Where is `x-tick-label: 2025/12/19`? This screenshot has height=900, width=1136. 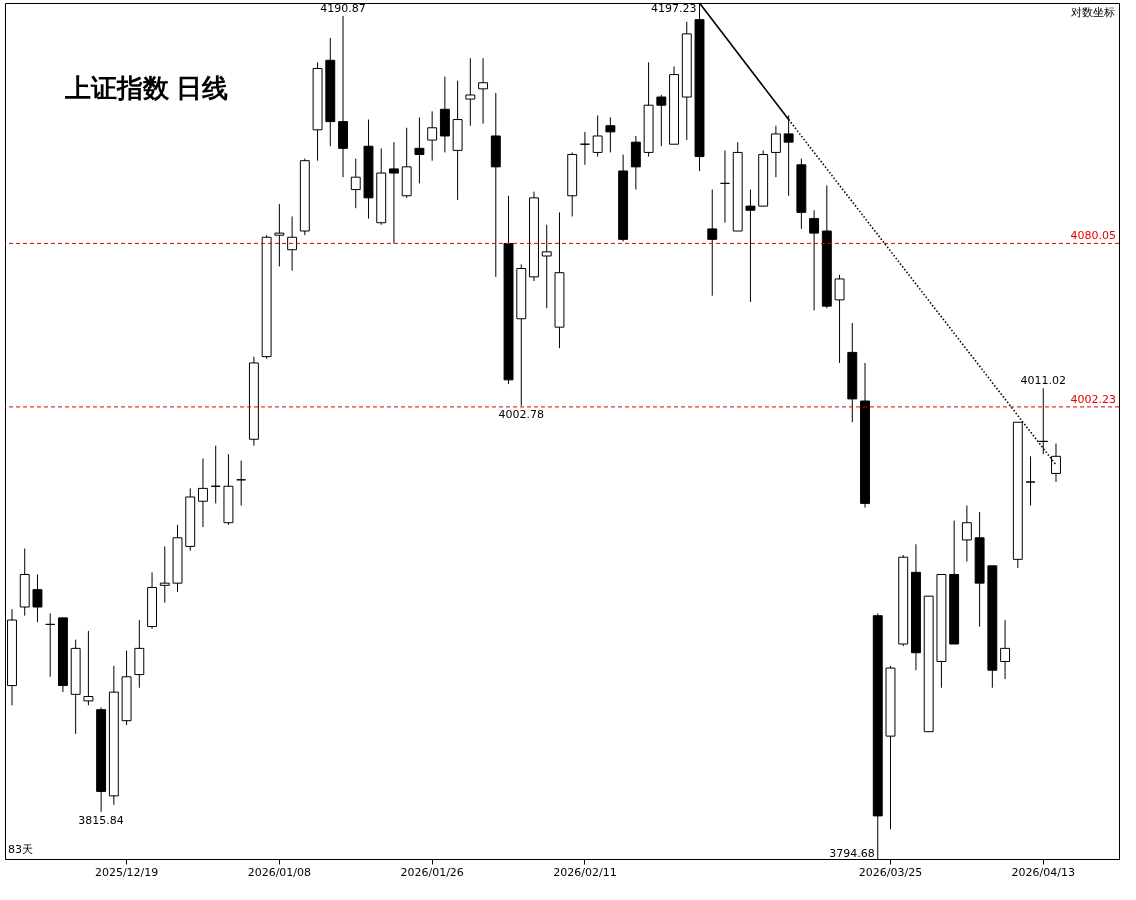 x-tick-label: 2025/12/19 is located at coordinates (126, 872).